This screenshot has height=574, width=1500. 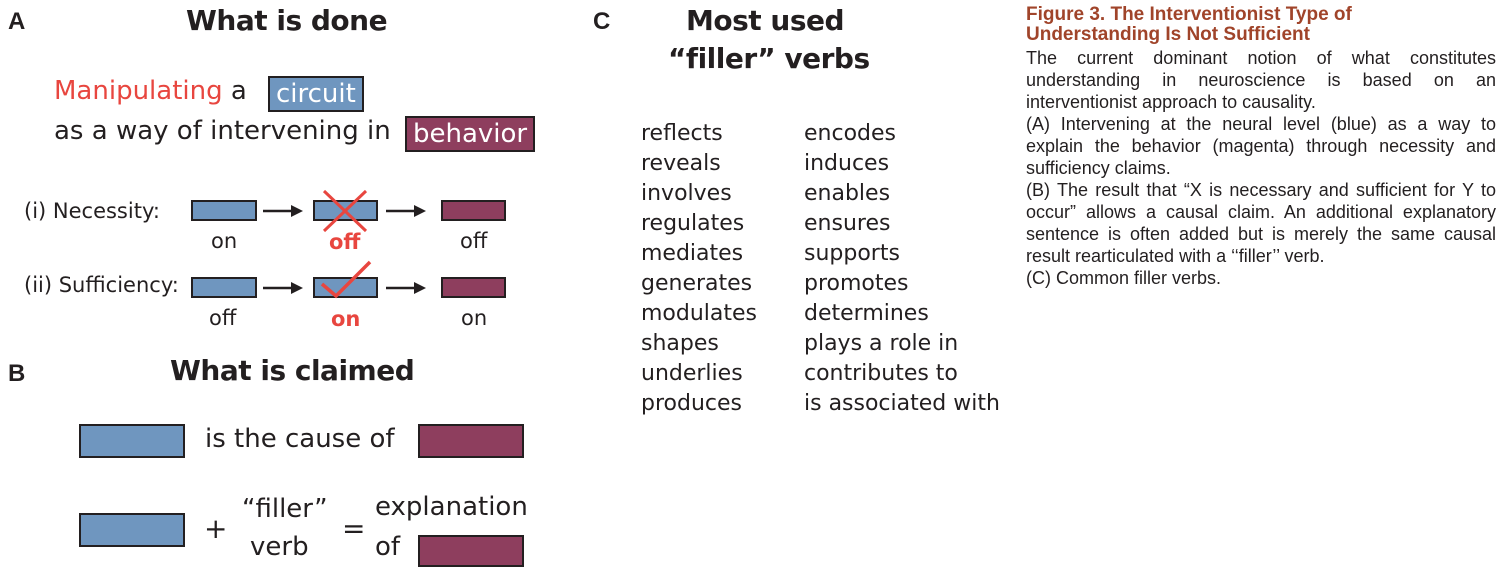 I want to click on verb-item: is associated with, so click(x=902, y=403).